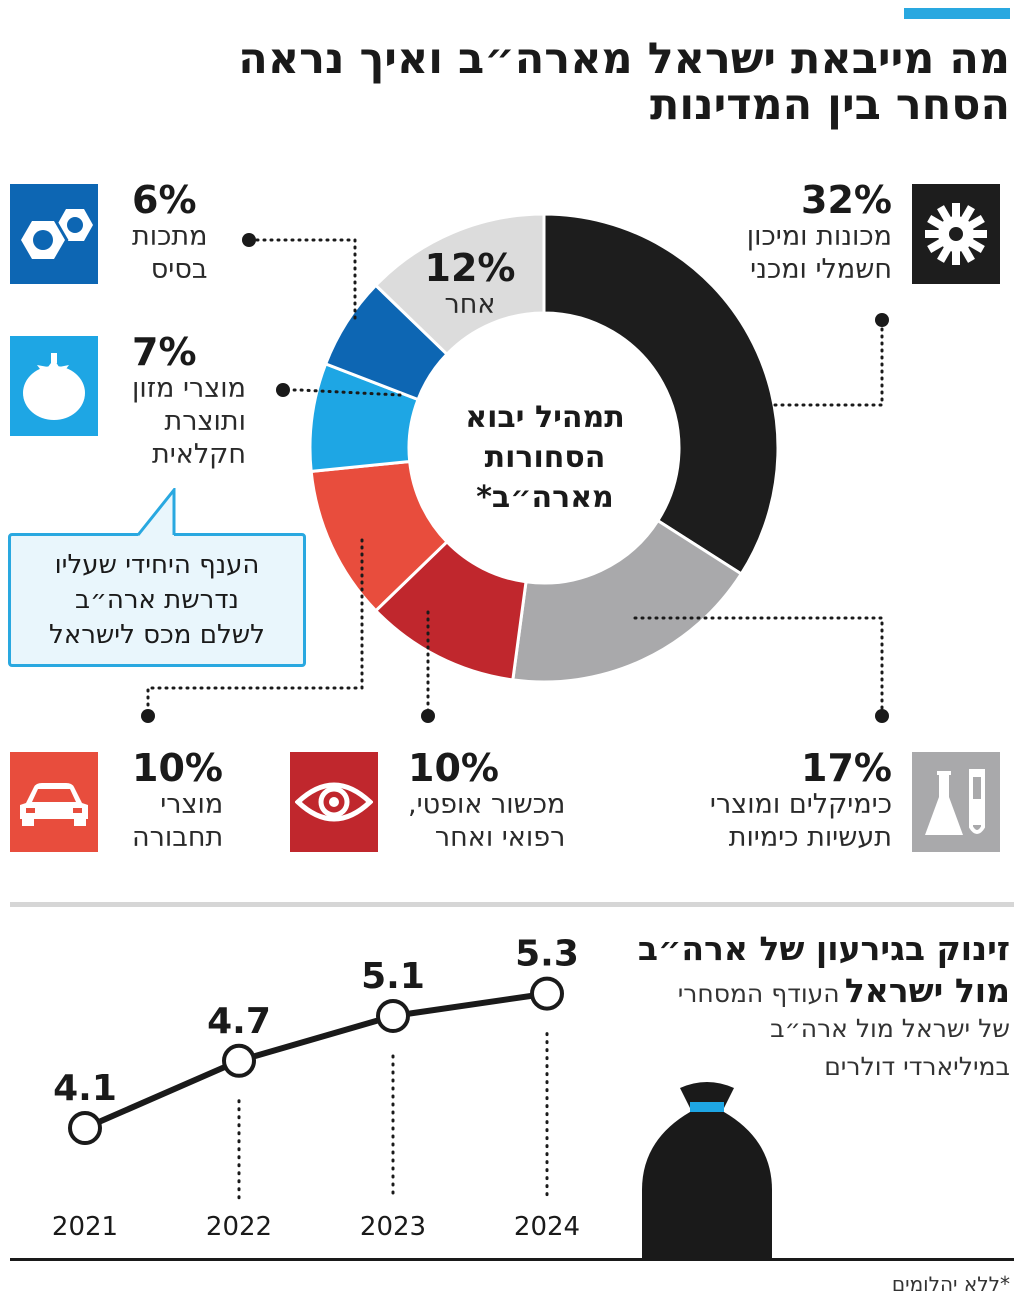  What do you see at coordinates (393, 976) in the screenshot?
I see `data-label: 5.1` at bounding box center [393, 976].